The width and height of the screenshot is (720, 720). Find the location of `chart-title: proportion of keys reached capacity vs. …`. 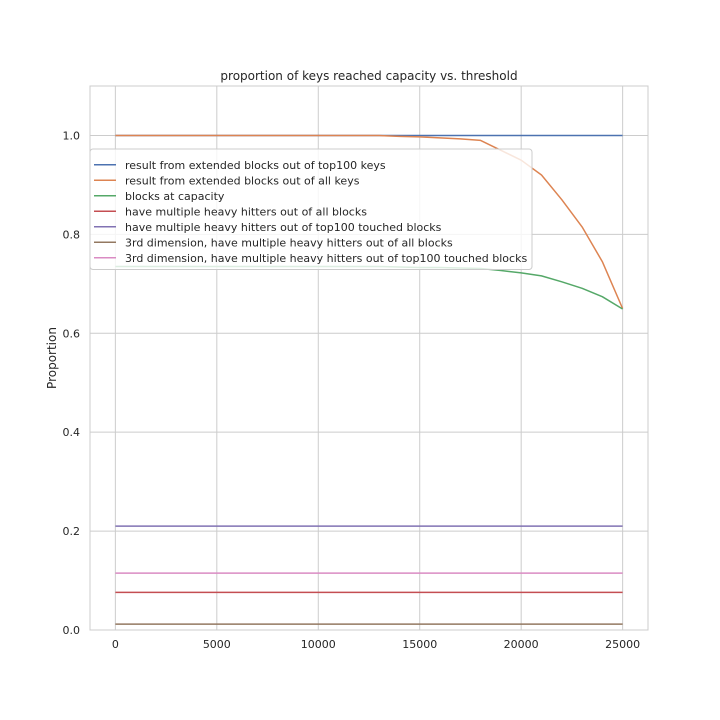

chart-title: proportion of keys reached capacity vs. … is located at coordinates (368, 76).